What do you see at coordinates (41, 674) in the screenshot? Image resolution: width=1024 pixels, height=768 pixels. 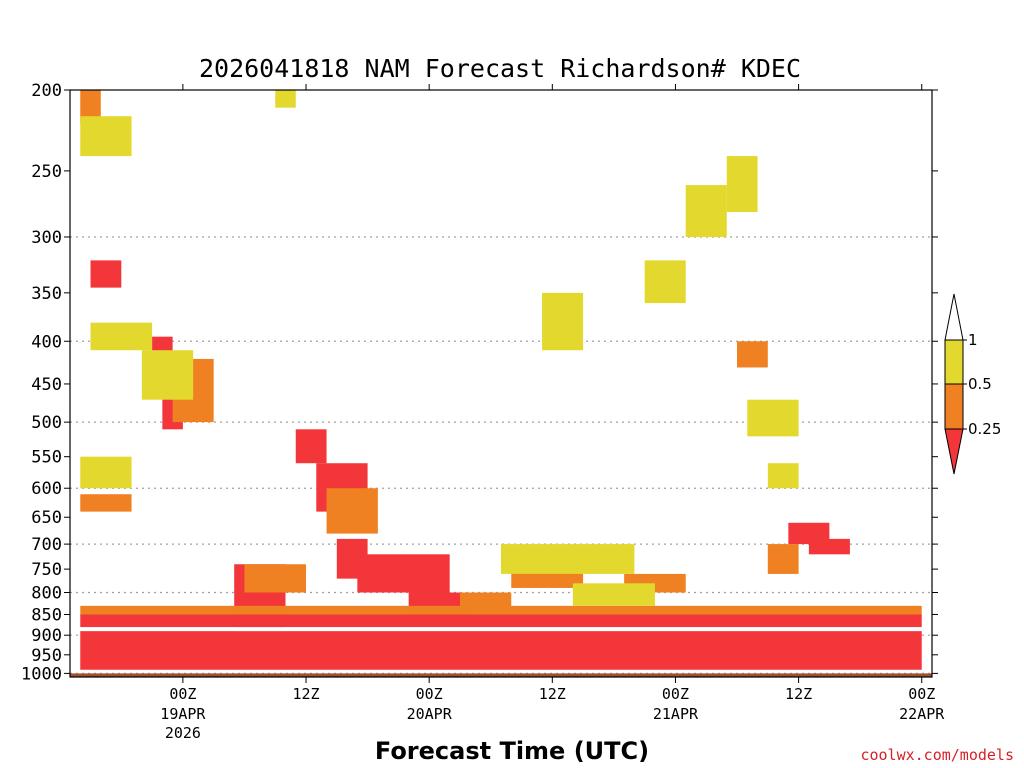 I see `y-tick-label-1000: 1000` at bounding box center [41, 674].